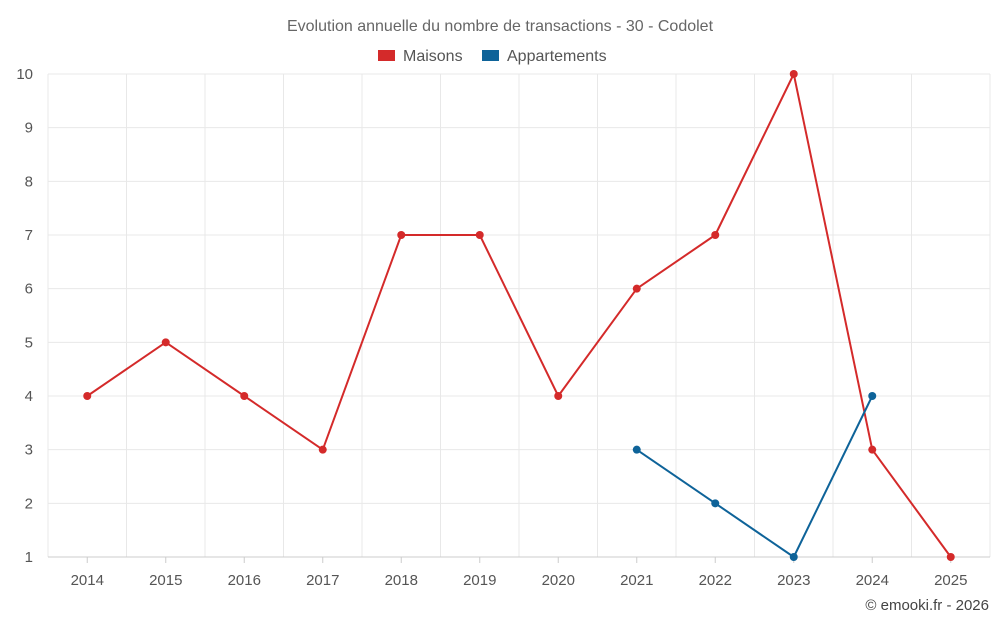  Describe the element at coordinates (636, 288) in the screenshot. I see `data-point-maisons-2021` at that location.